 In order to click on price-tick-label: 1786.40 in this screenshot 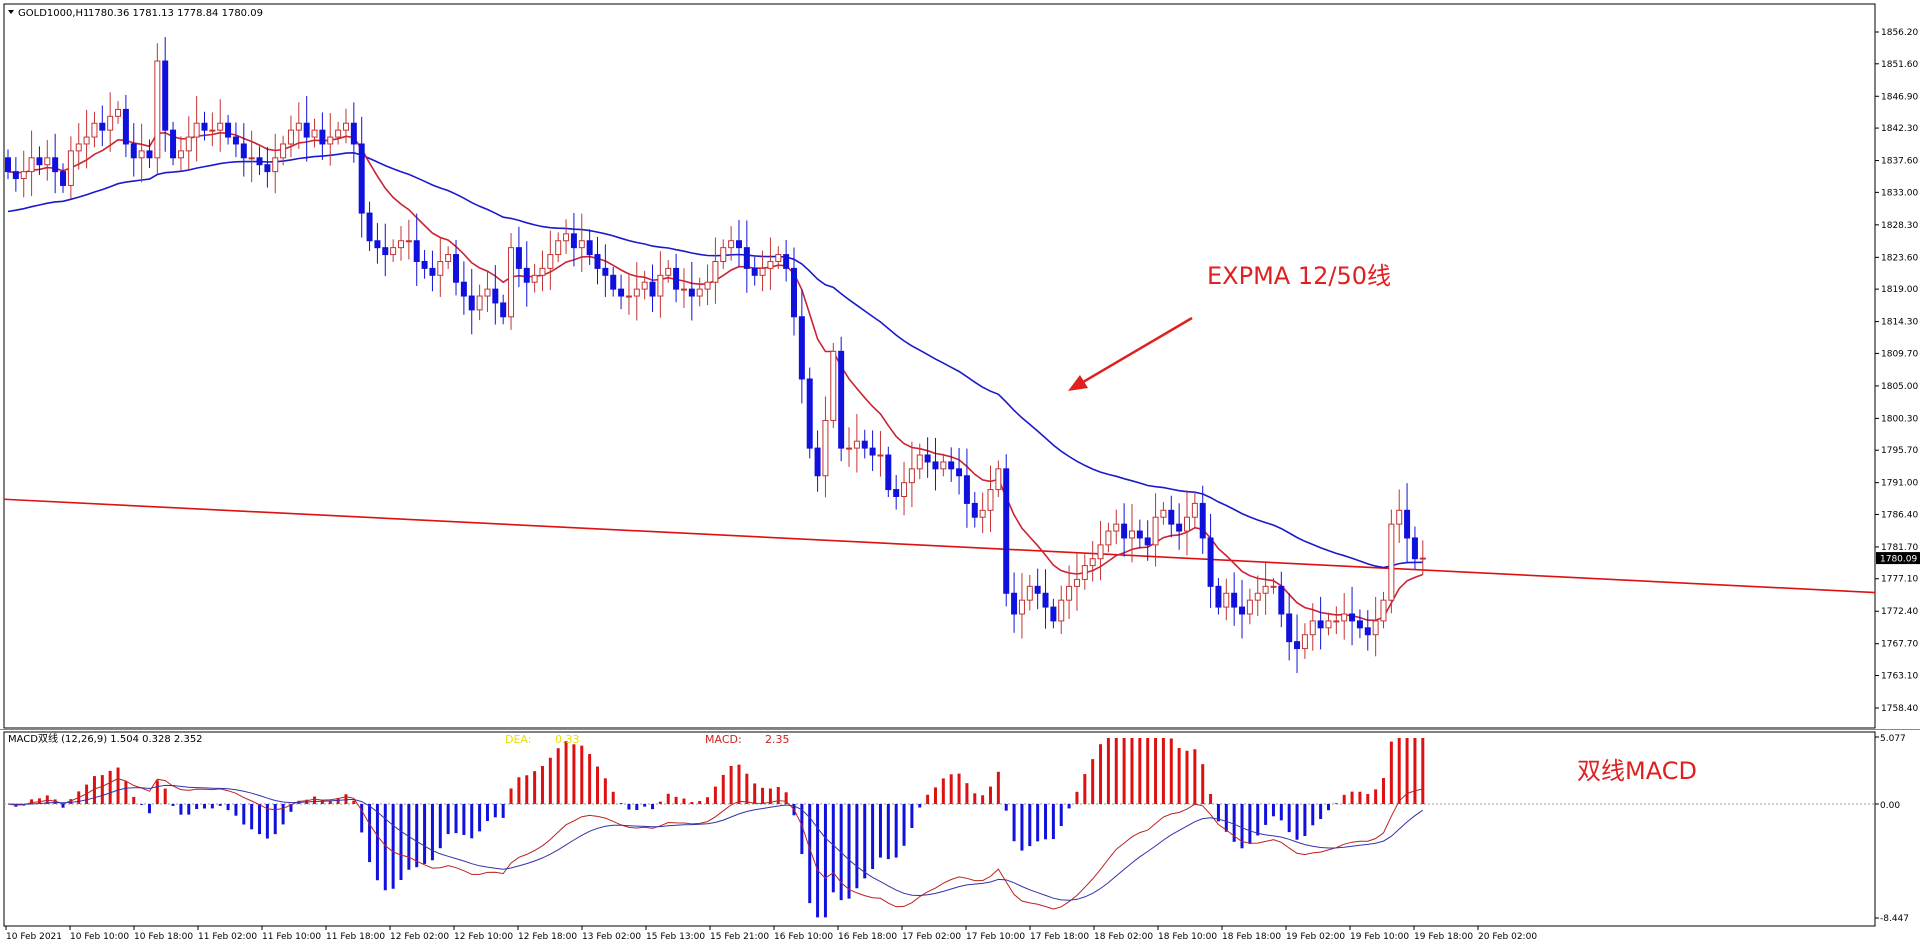, I will do `click(1899, 515)`.